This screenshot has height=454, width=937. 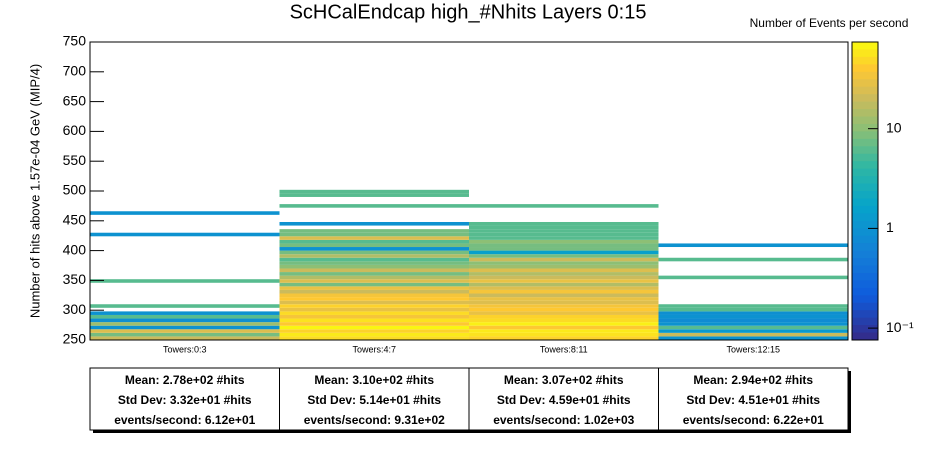 What do you see at coordinates (753, 349) in the screenshot?
I see `x-tick-label: Towers:12:15` at bounding box center [753, 349].